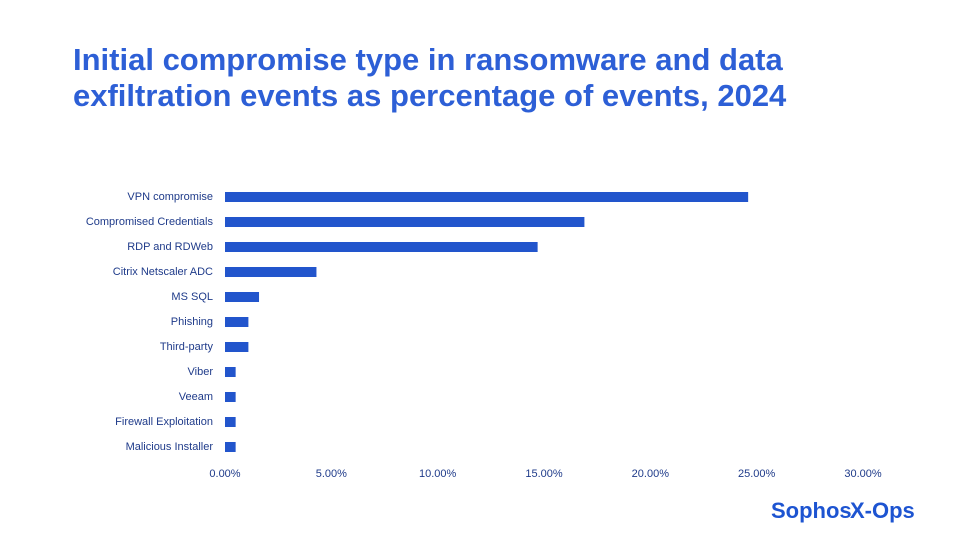  I want to click on x-tick-label: 30.00%, so click(863, 474).